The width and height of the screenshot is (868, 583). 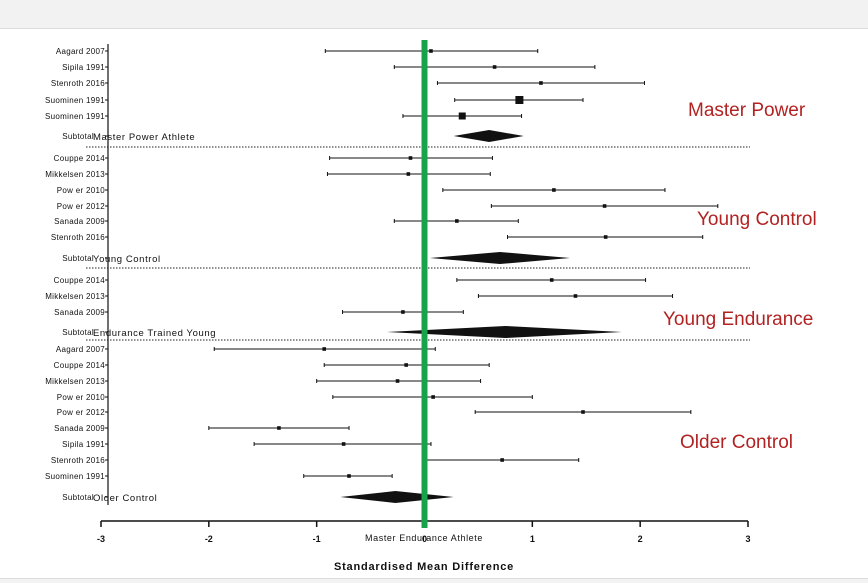 I want to click on x-tick-label: 0, so click(x=424, y=539).